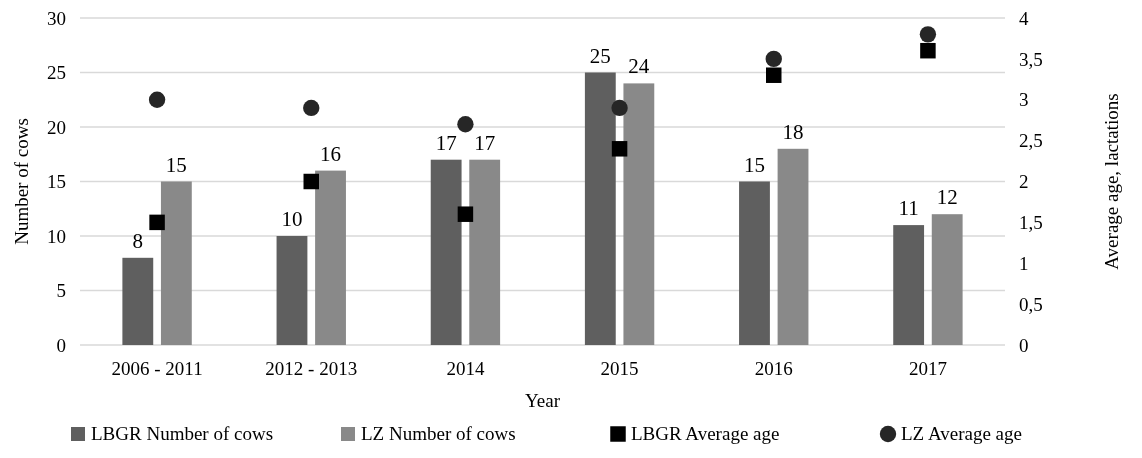 The image size is (1142, 458). What do you see at coordinates (1111, 181) in the screenshot?
I see `y2-axis-title: Average age, lactations` at bounding box center [1111, 181].